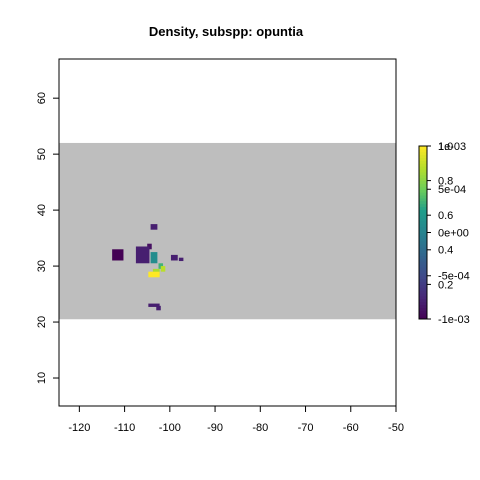 The height and width of the screenshot is (480, 480). What do you see at coordinates (445, 251) in the screenshot?
I see `legend-a-label-1: 0.4` at bounding box center [445, 251].